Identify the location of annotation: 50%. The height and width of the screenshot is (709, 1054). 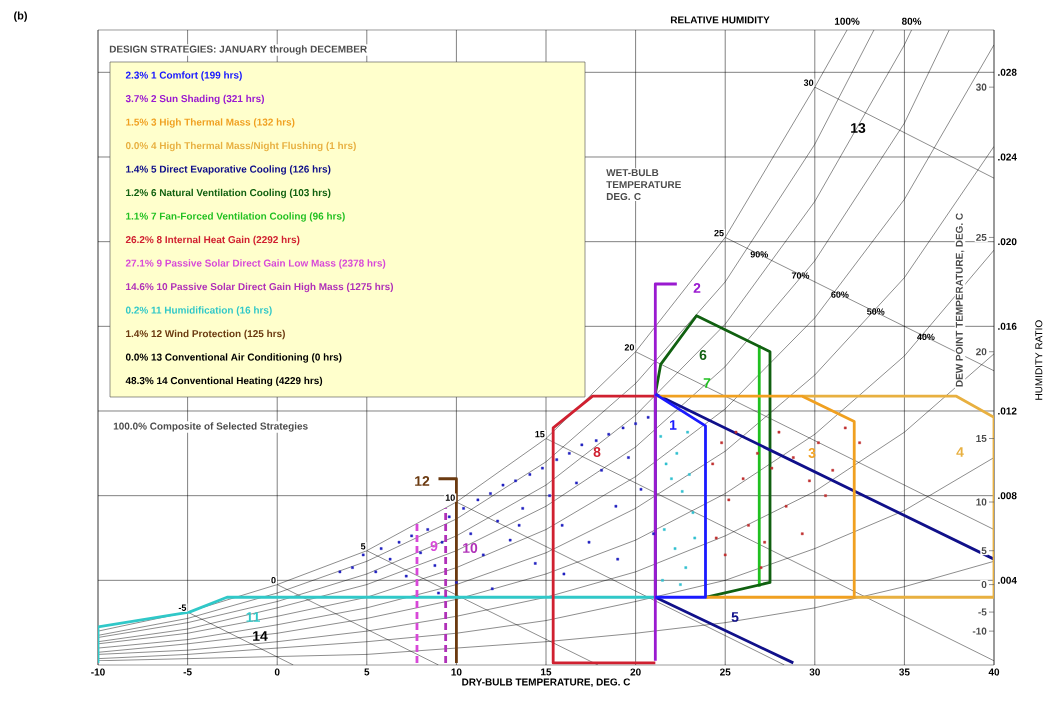
(876, 311).